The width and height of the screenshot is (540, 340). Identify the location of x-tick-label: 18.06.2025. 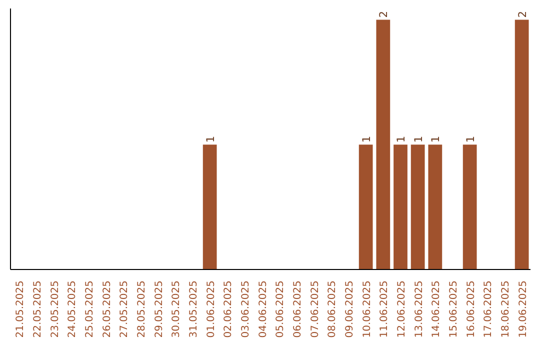
(506, 309).